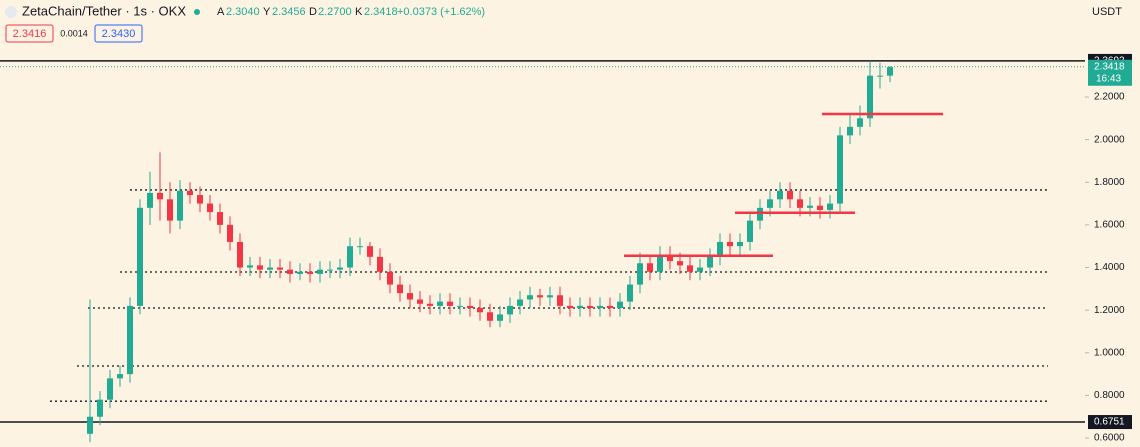  Describe the element at coordinates (267, 12) in the screenshot. I see `ohlc-key: Y` at that location.